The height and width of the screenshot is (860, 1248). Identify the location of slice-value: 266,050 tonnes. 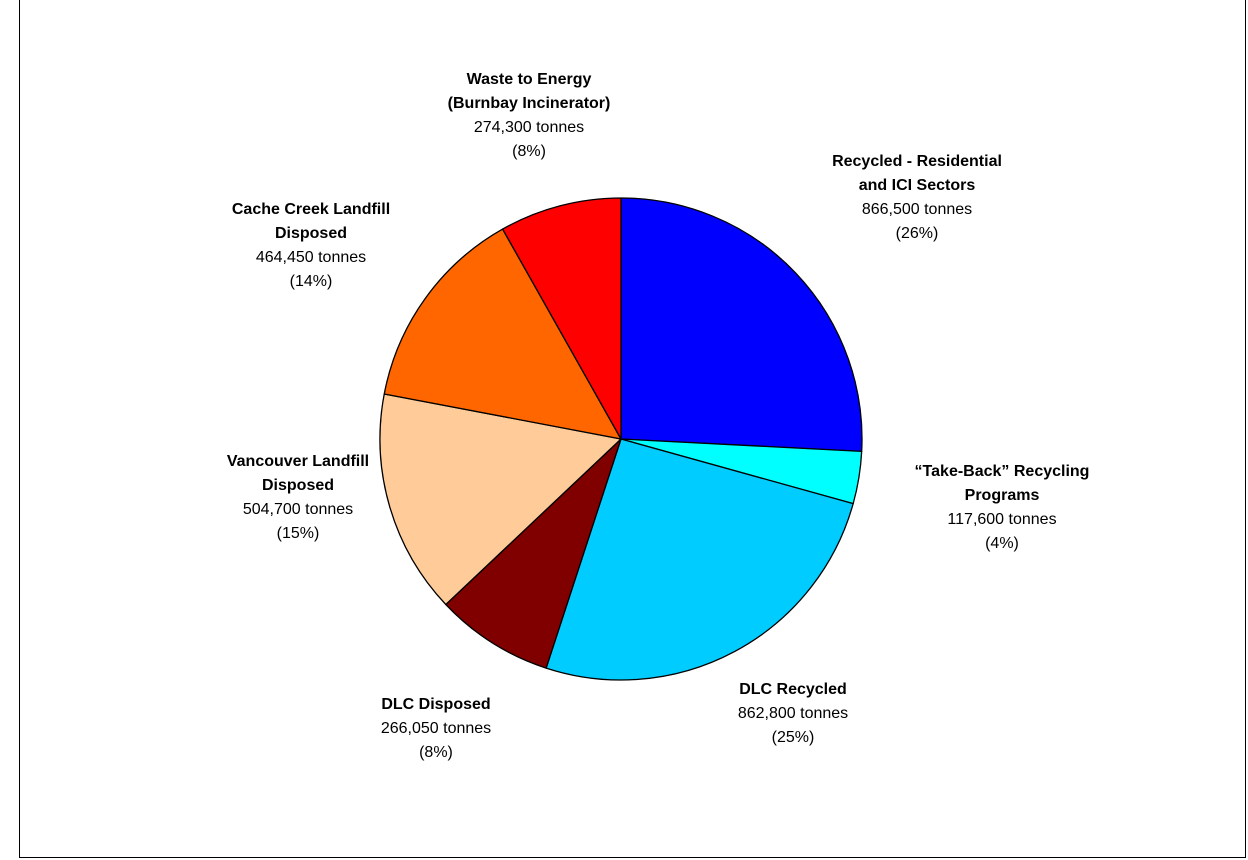
(436, 728).